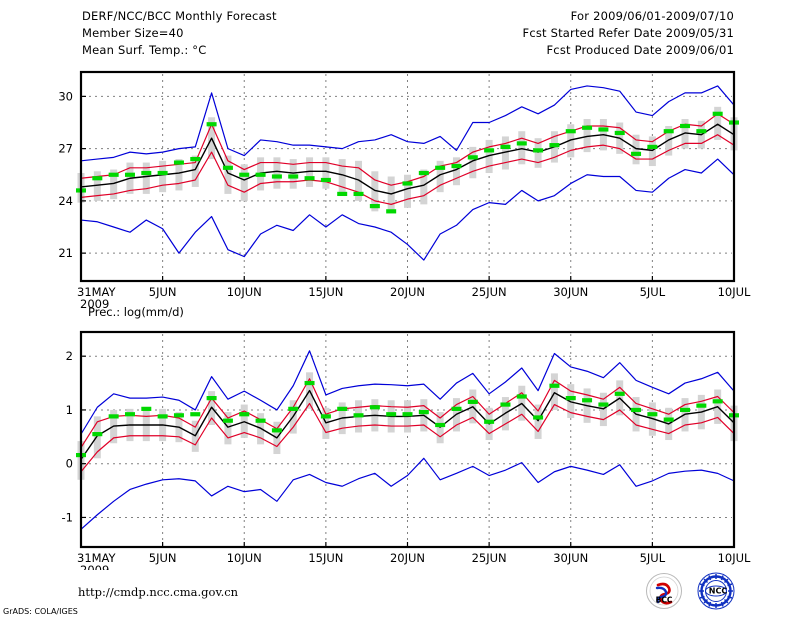 The height and width of the screenshot is (618, 800). Describe the element at coordinates (144, 50) in the screenshot. I see `header-variable-temp: Mean Surf. Temp.: °C` at that location.